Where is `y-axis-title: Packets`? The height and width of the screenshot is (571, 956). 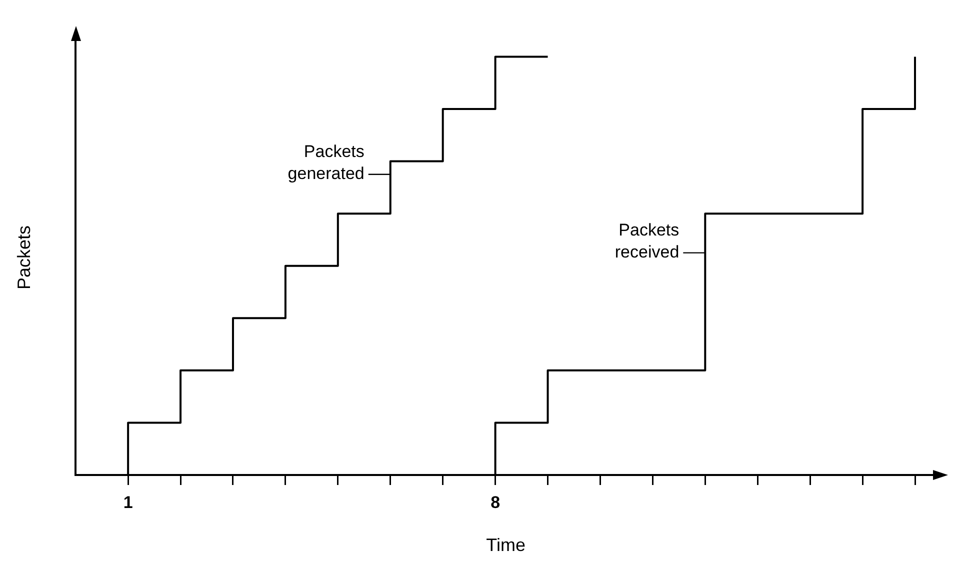
y-axis-title: Packets is located at coordinates (24, 257).